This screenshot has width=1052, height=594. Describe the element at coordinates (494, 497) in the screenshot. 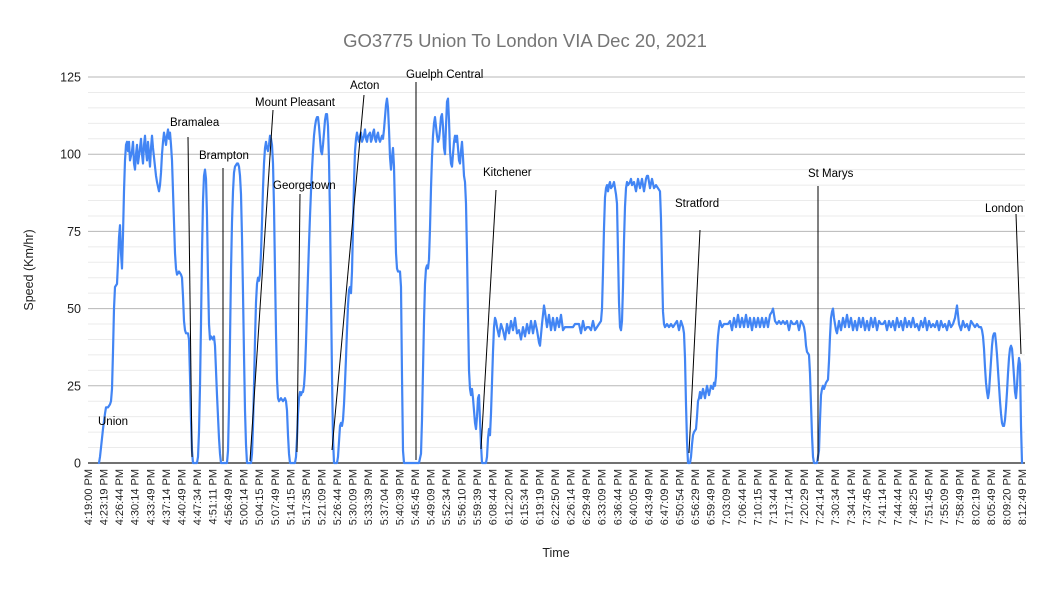

I see `x-tick-label: 6:08:44 PM` at that location.